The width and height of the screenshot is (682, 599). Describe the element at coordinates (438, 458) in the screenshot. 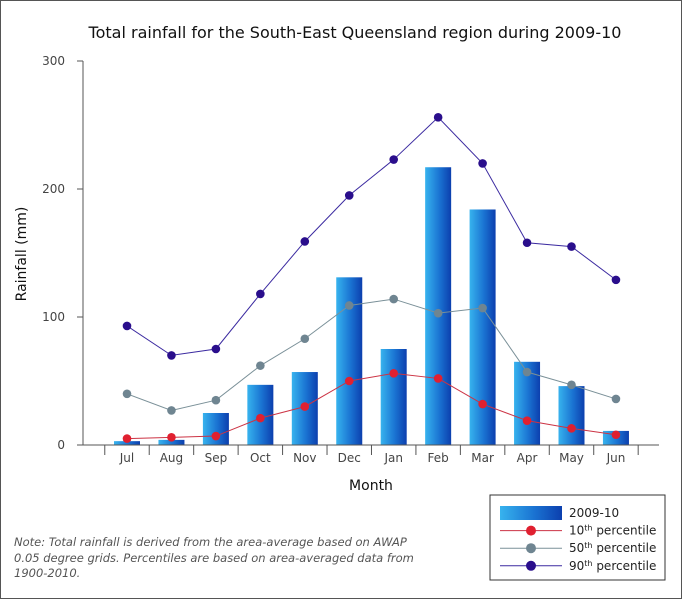

I see `x-tick-label: Feb` at that location.